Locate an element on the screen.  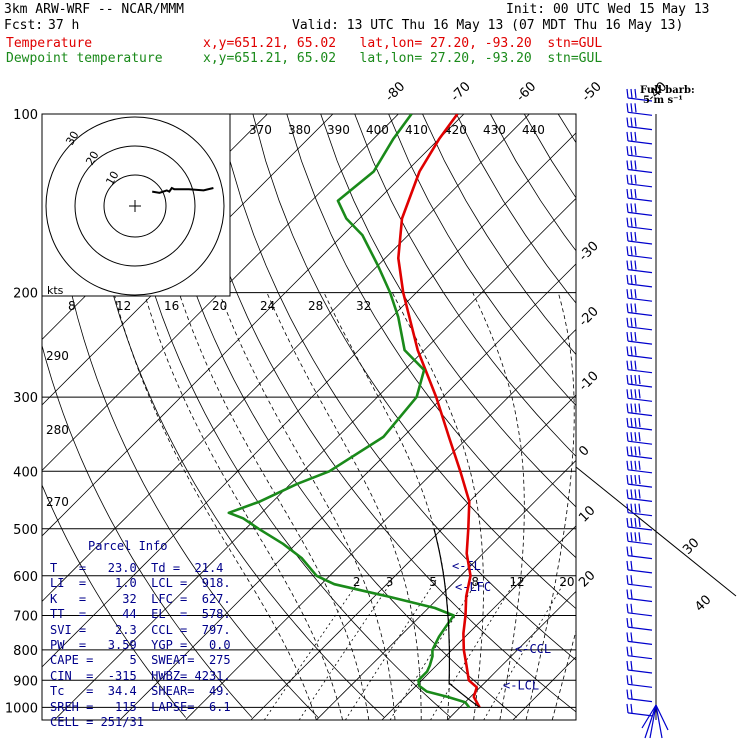
theta-label: 420 is located at coordinates (455, 130).